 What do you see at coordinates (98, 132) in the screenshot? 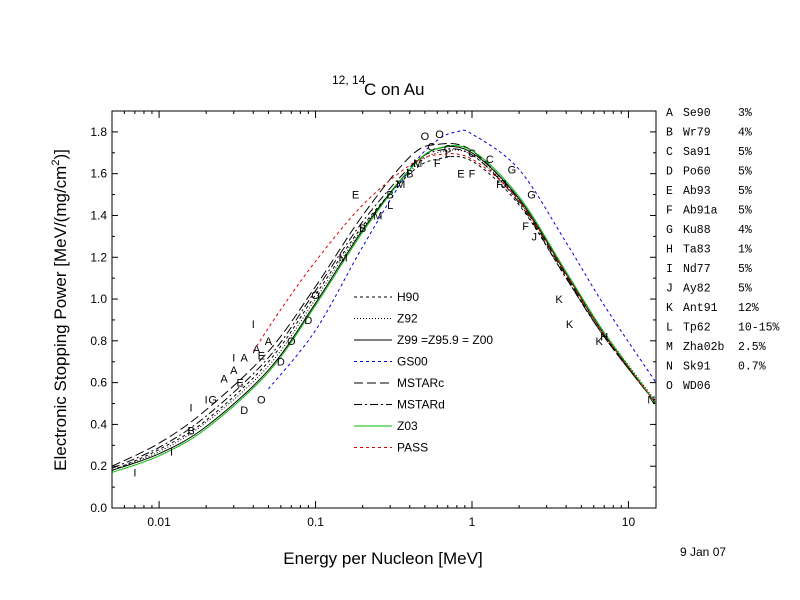
I see `y-tick-label-9: 1.8` at bounding box center [98, 132].